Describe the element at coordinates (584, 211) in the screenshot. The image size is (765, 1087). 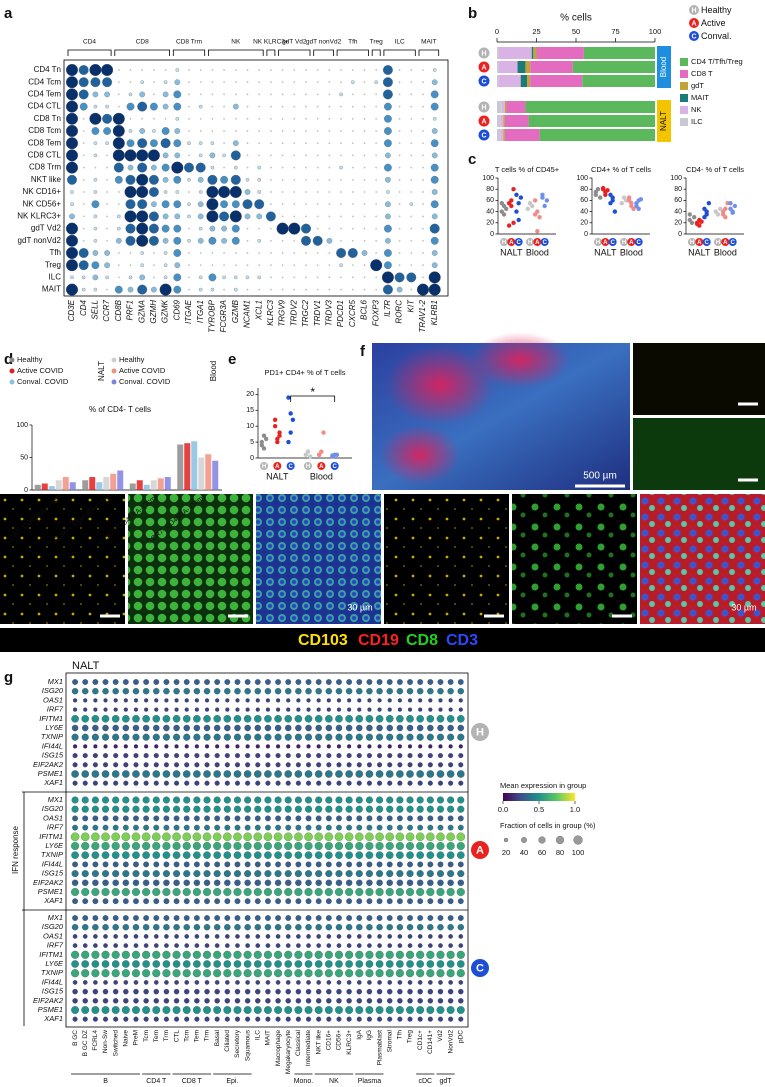
I see `y-tick-label: 40` at that location.